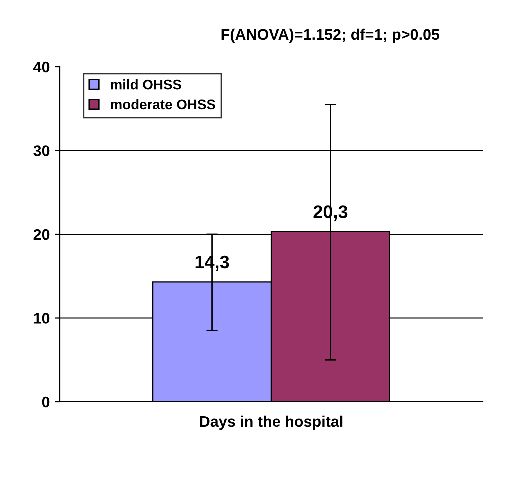 The image size is (517, 479). Describe the element at coordinates (146, 85) in the screenshot. I see `legend-label: mild OHSS` at that location.